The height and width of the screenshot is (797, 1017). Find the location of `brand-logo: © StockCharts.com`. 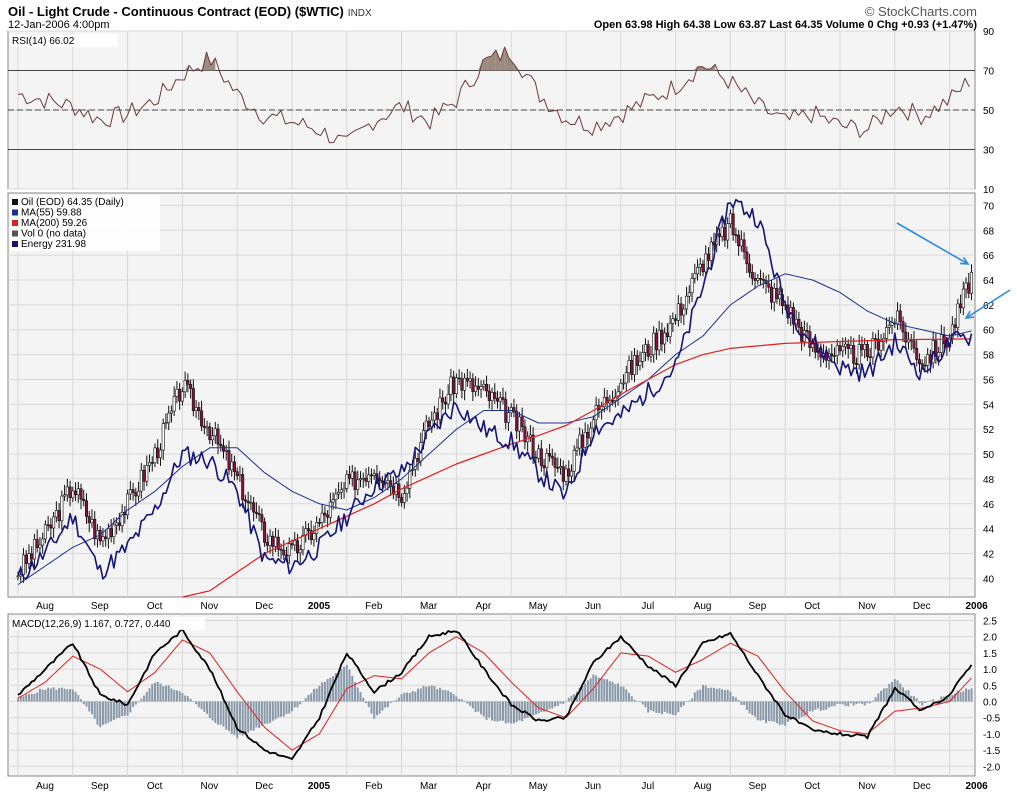

brand-logo: © StockCharts.com is located at coordinates (920, 11).